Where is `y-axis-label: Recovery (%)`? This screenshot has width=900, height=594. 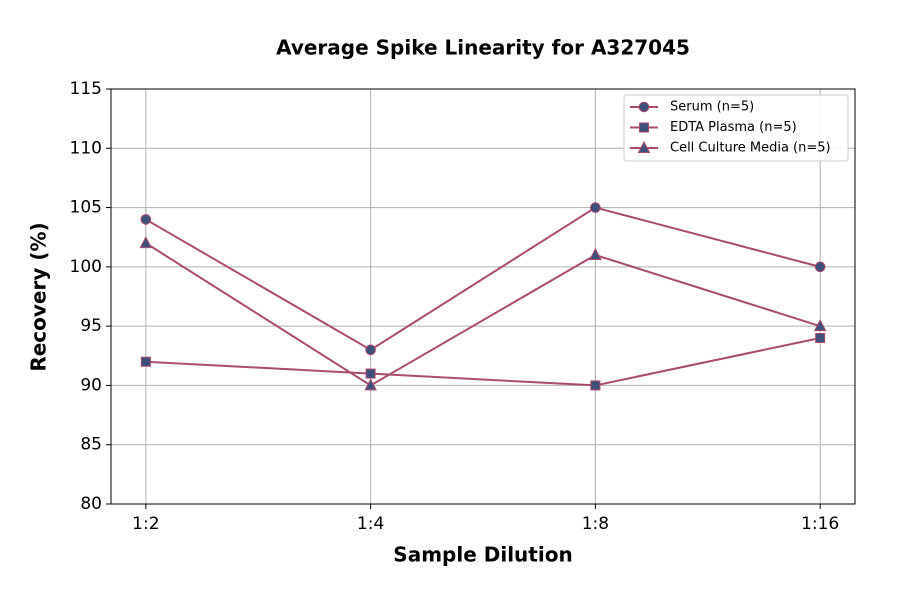
y-axis-label: Recovery (%) is located at coordinates (39, 296).